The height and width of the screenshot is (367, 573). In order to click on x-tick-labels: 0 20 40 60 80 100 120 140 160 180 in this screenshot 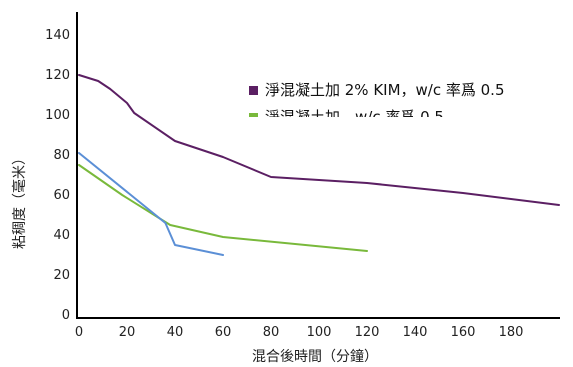, I will do `click(299, 332)`.